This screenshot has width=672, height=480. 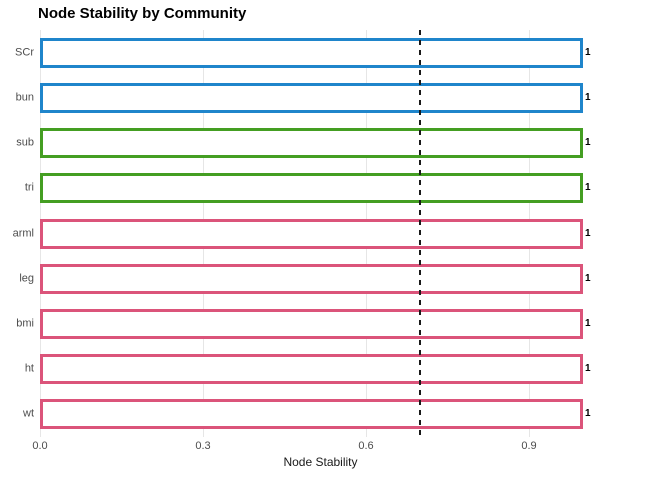 What do you see at coordinates (29, 368) in the screenshot?
I see `y-axis-label-ht: ht` at bounding box center [29, 368].